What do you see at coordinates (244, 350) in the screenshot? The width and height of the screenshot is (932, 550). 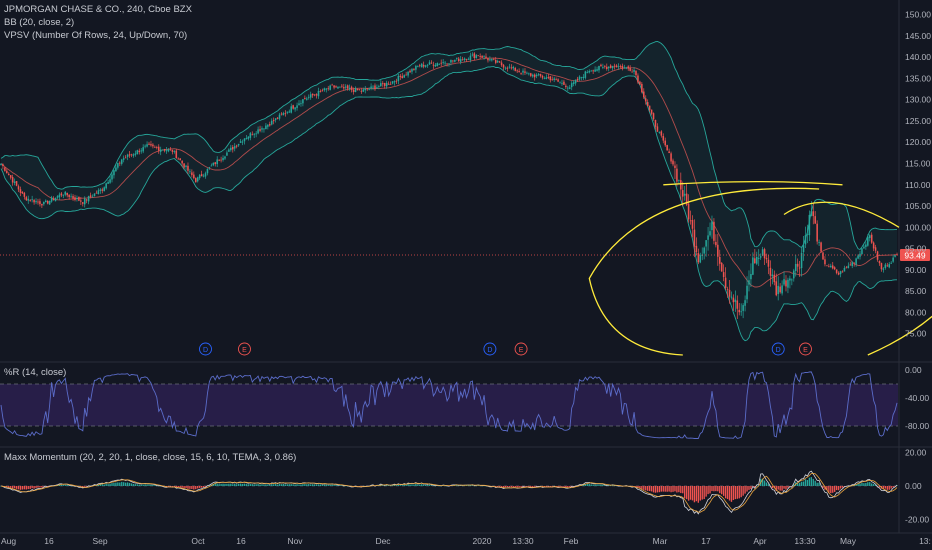 I see `event-marker-label: E` at bounding box center [244, 350].